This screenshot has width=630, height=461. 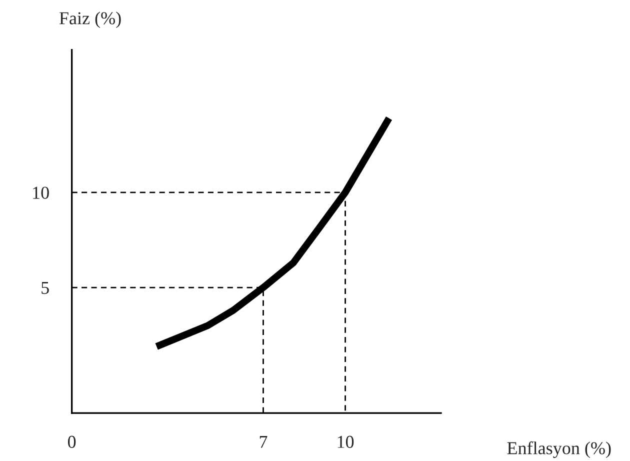 What do you see at coordinates (90, 20) in the screenshot?
I see `y-axis-title: Faiz (%)` at bounding box center [90, 20].